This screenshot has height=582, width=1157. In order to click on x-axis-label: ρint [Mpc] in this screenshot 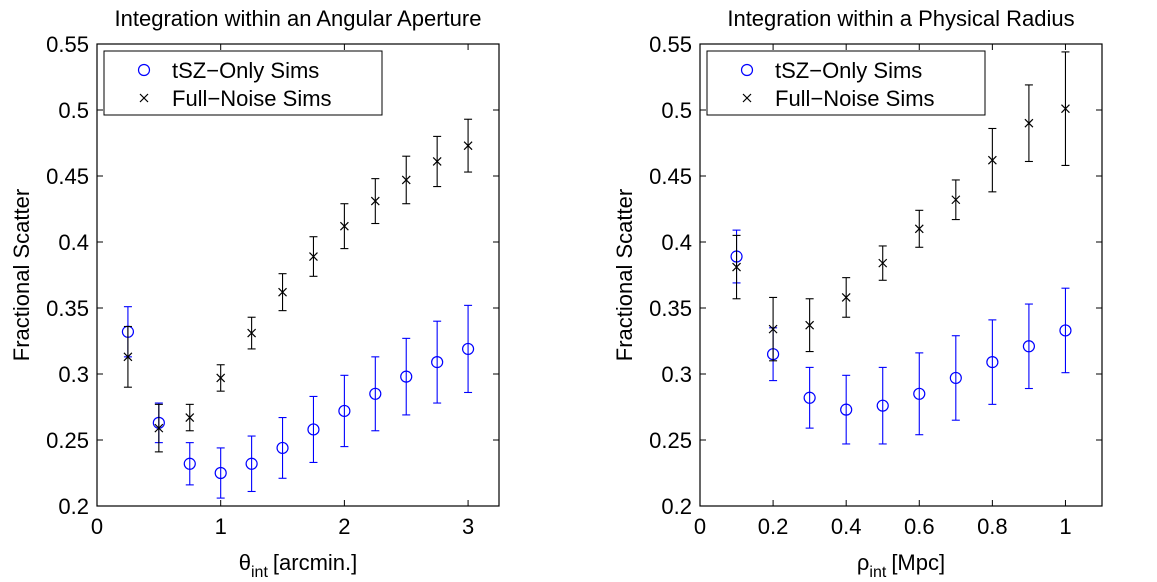, I will do `click(901, 565)`.